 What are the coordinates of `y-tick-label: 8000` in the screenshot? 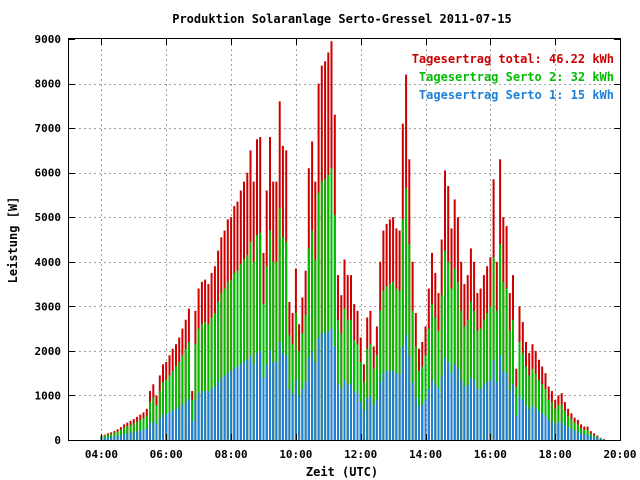 It's located at (48, 84).